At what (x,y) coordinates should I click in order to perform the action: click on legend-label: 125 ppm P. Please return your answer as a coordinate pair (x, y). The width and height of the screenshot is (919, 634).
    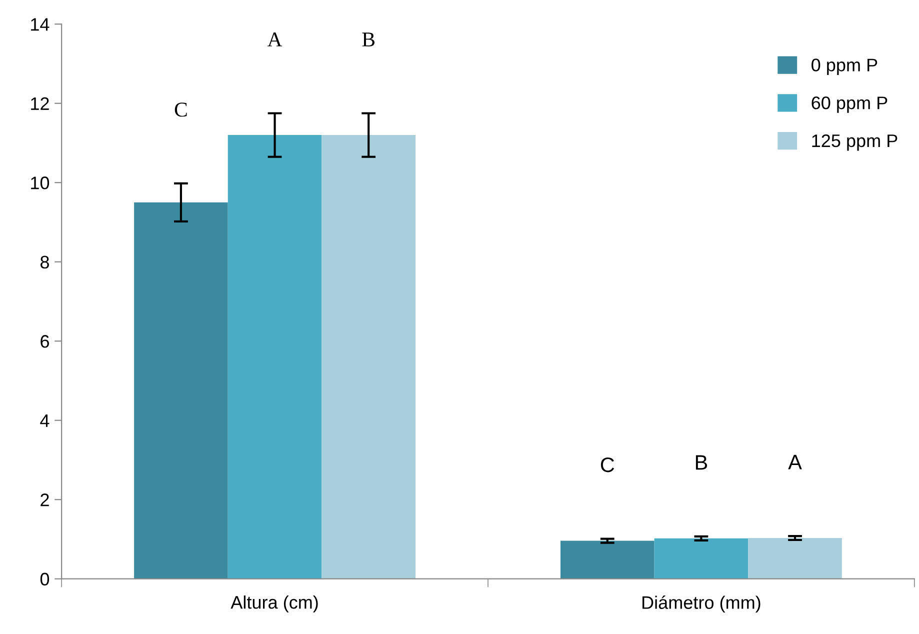
    Looking at the image, I should click on (855, 142).